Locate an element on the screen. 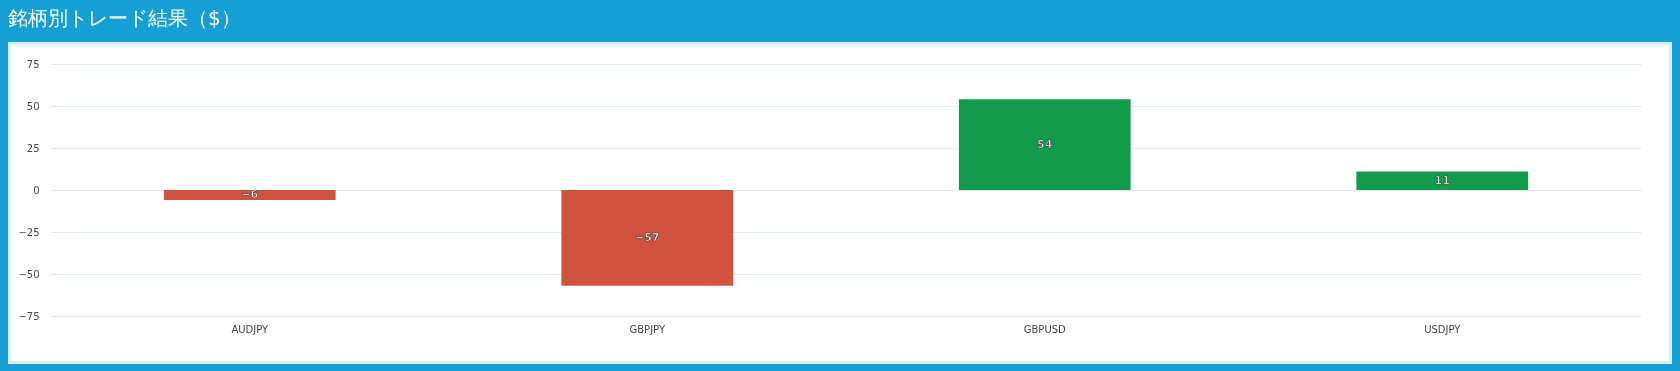 This screenshot has height=371, width=1680. data-label: 54 is located at coordinates (1045, 144).